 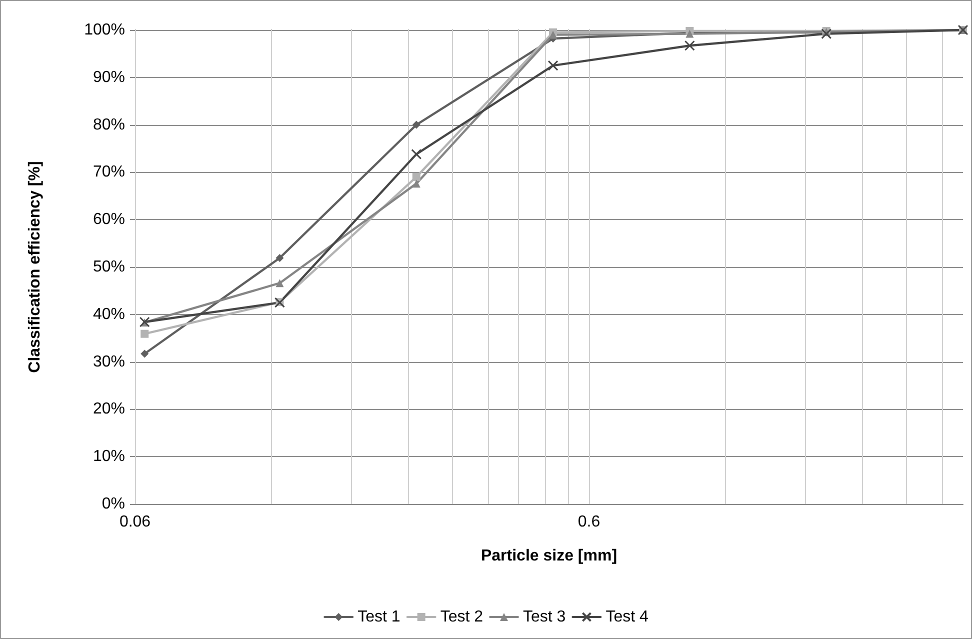 What do you see at coordinates (113, 504) in the screenshot?
I see `y-tick-label: 0%` at bounding box center [113, 504].